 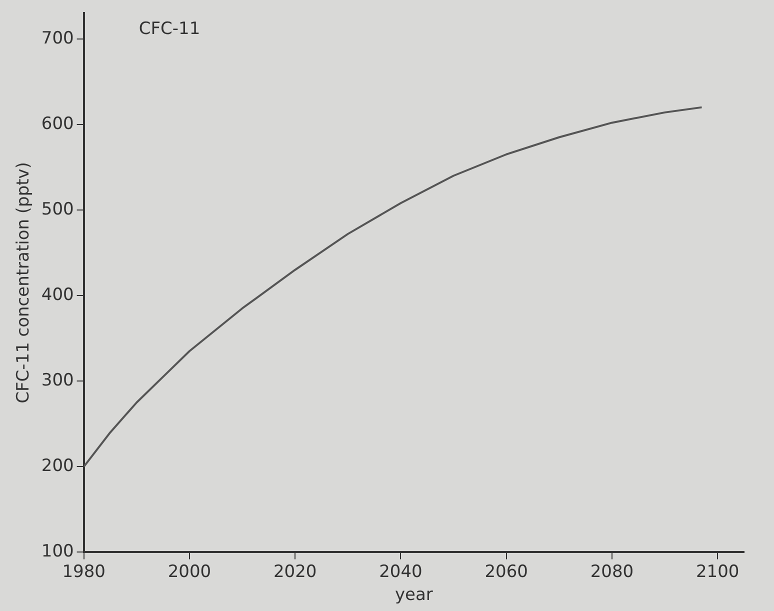 I want to click on x-tick-label: 1980, so click(x=84, y=572).